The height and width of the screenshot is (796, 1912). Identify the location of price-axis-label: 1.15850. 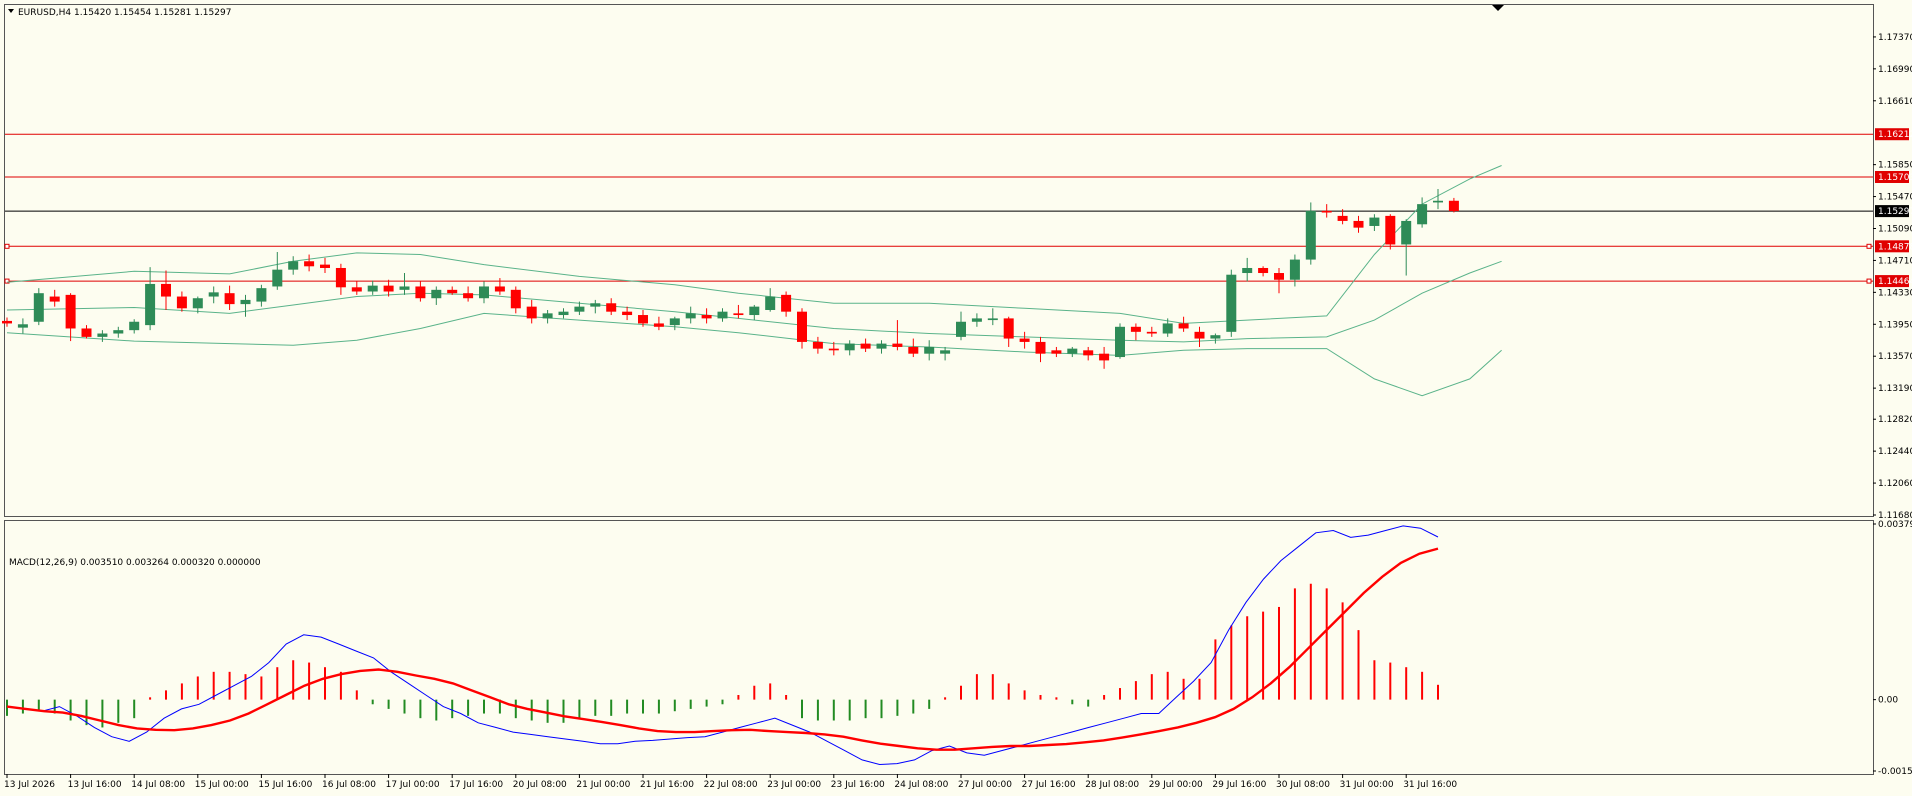
(1895, 166).